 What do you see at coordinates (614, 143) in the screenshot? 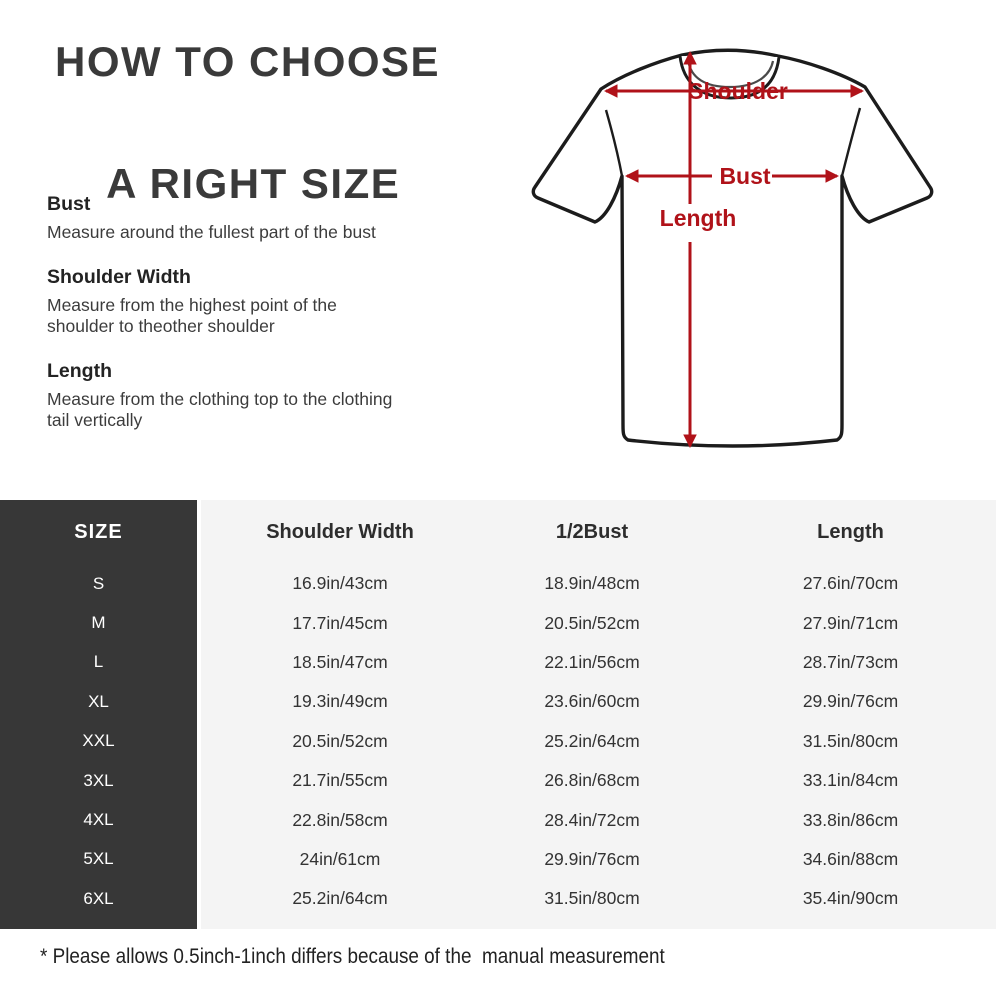
I see `left-armhole-seam` at bounding box center [614, 143].